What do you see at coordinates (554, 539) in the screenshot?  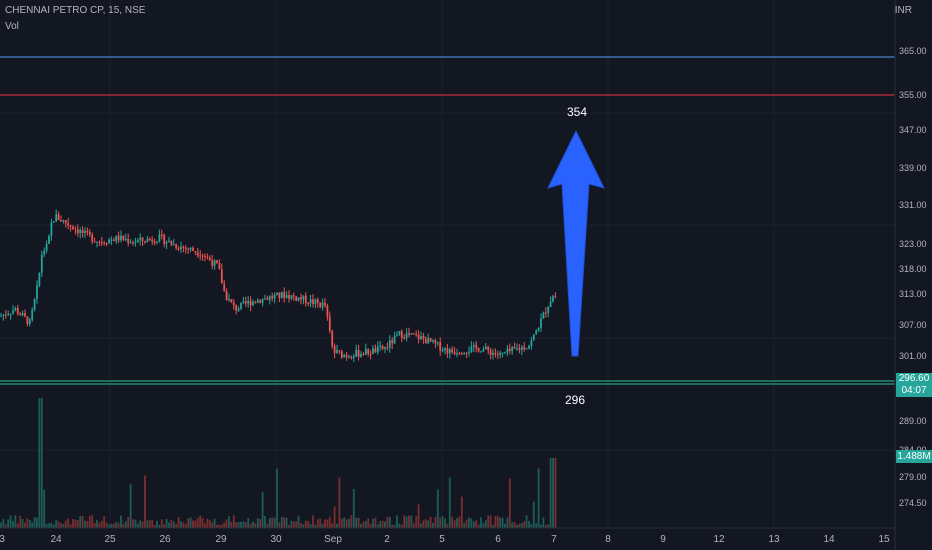 I see `time-tick-label: 7` at bounding box center [554, 539].